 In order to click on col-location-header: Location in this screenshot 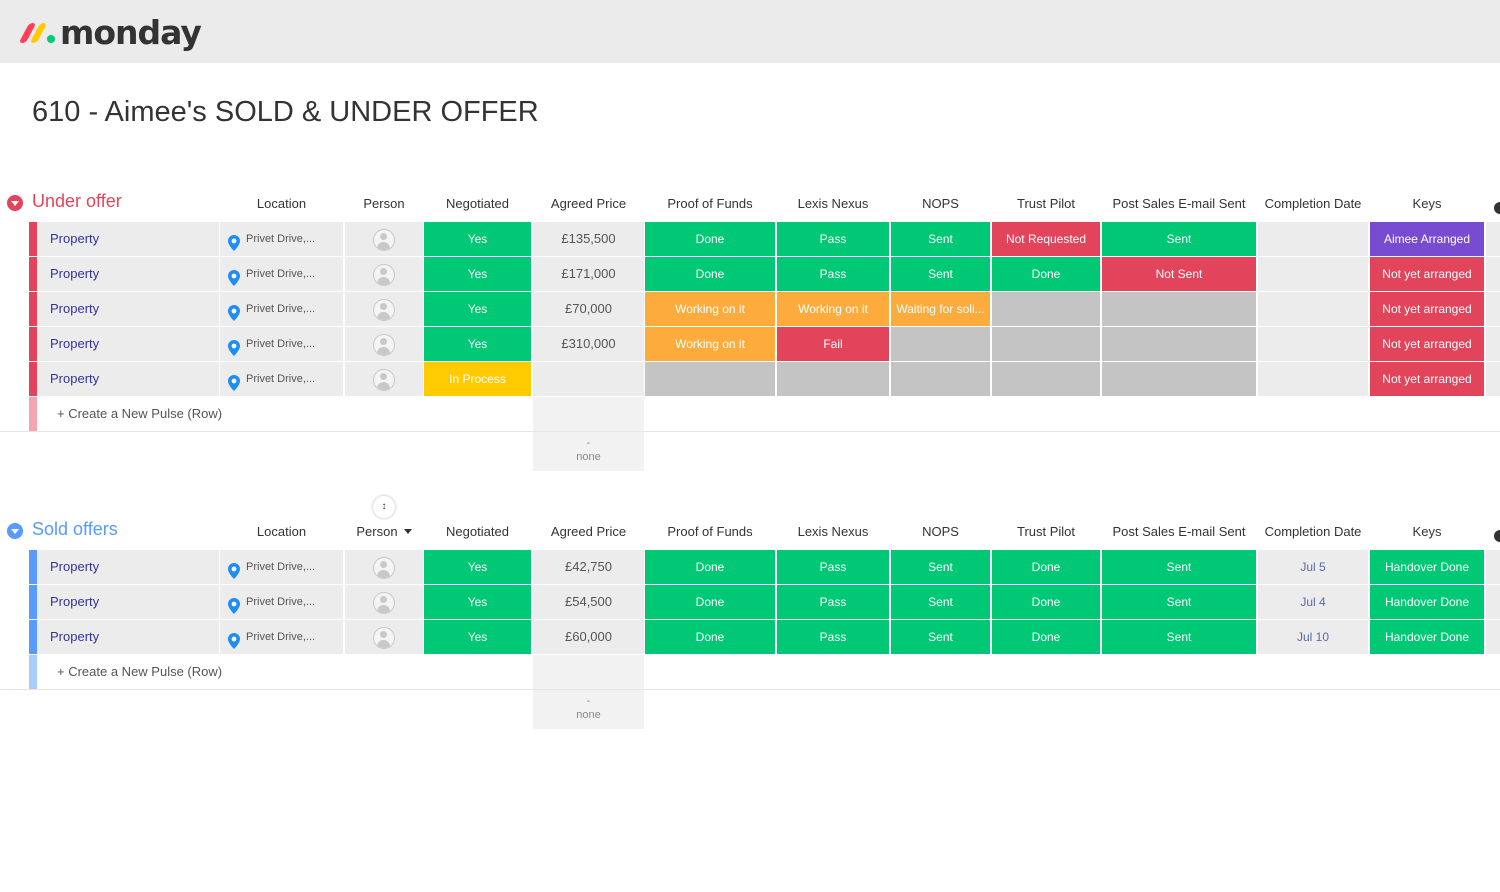, I will do `click(281, 531)`.